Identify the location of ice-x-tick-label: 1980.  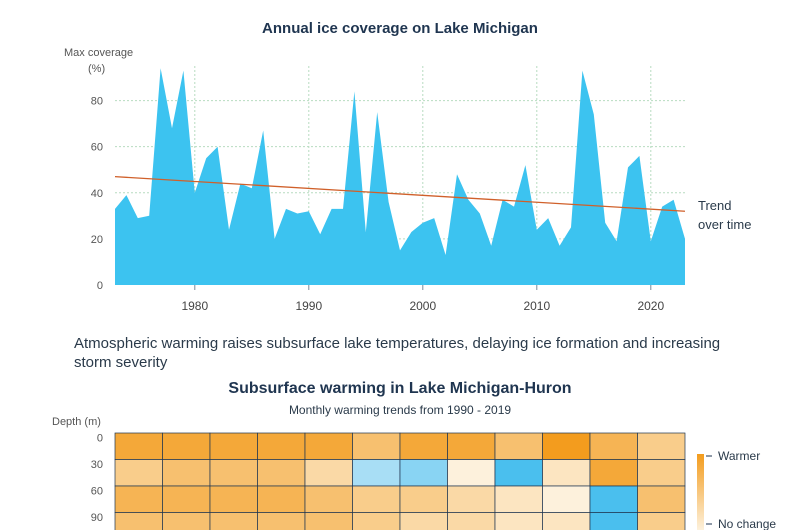
(194, 306).